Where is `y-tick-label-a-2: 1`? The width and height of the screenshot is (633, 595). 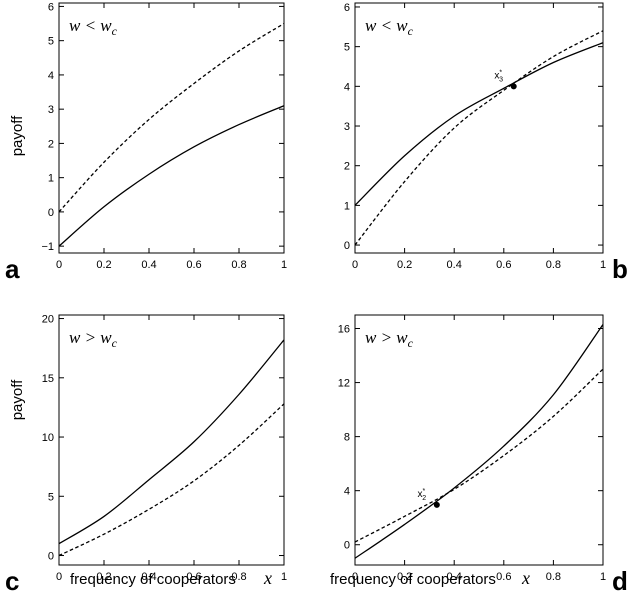
y-tick-label-a-2: 1 is located at coordinates (51, 179).